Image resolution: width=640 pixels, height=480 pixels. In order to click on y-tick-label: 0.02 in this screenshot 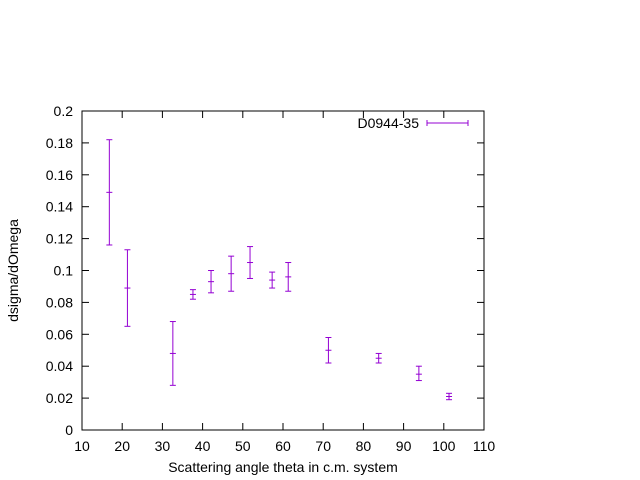, I will do `click(59, 398)`.